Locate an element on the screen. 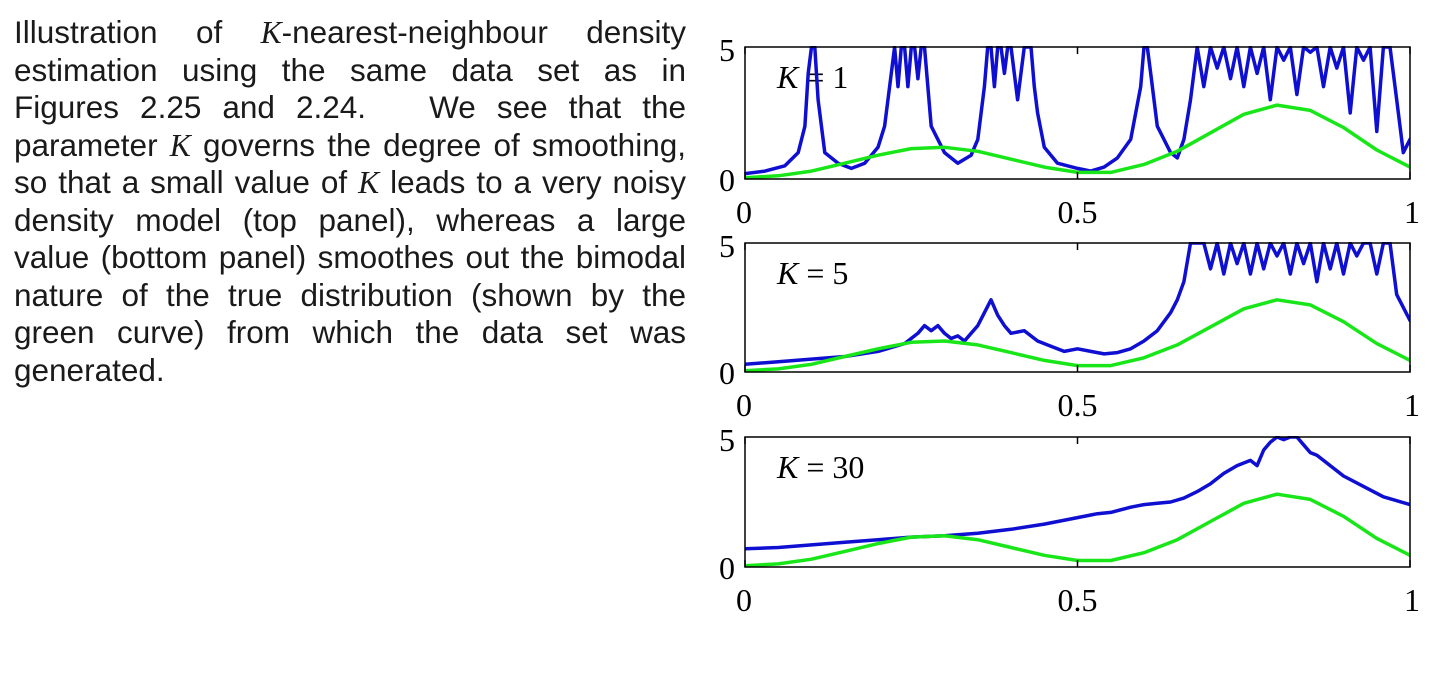 The width and height of the screenshot is (1439, 676). panel-label: K = 30 is located at coordinates (820, 467).